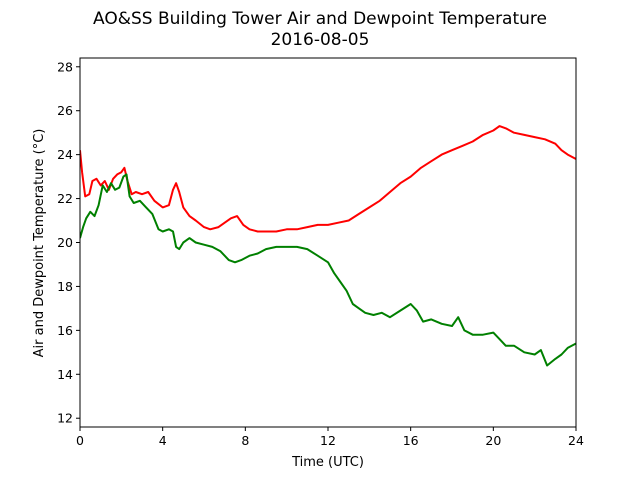 This screenshot has height=480, width=640. I want to click on y-tick-label: 18, so click(65, 286).